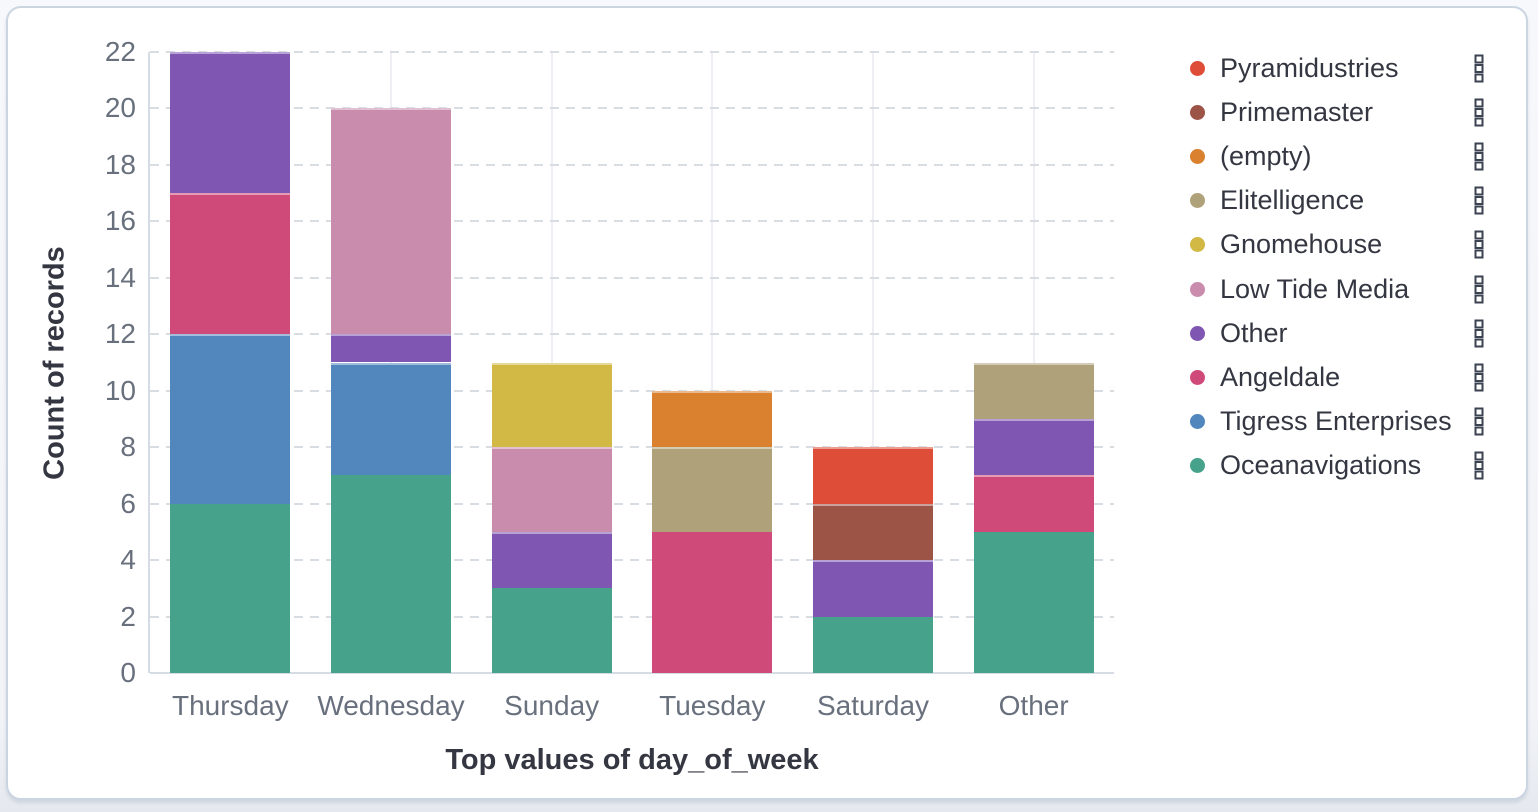  What do you see at coordinates (391, 705) in the screenshot?
I see `x-axis-tick-label: Wednesday` at bounding box center [391, 705].